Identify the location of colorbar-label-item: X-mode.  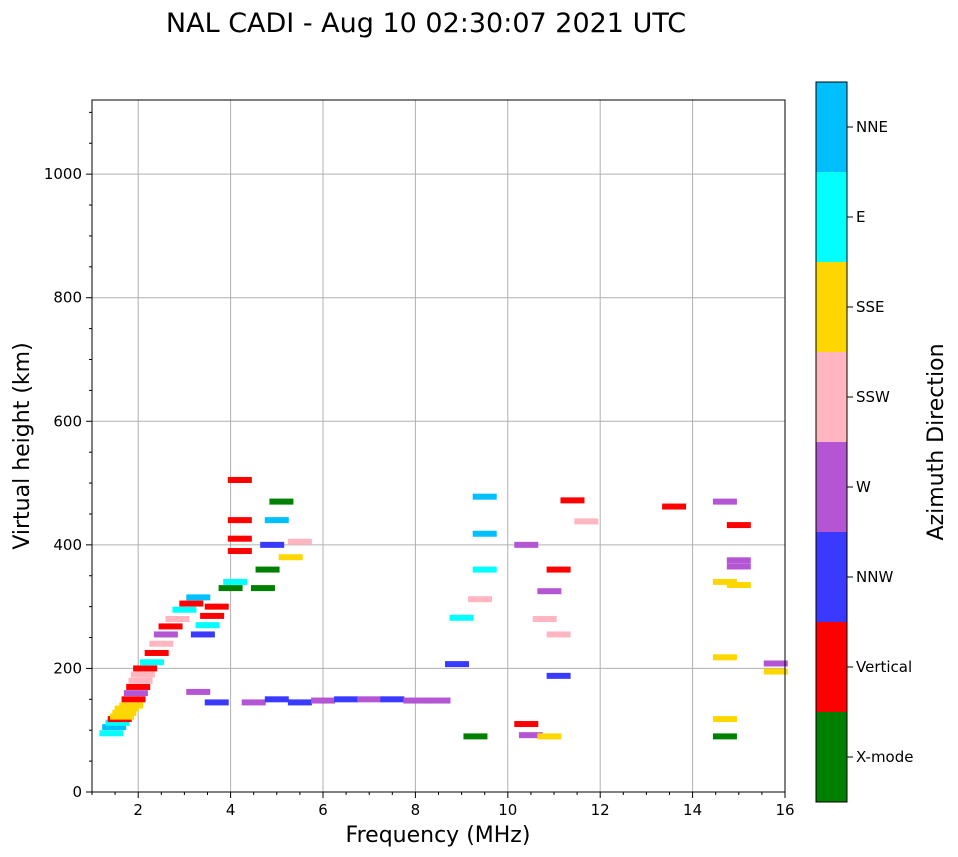
(884, 757).